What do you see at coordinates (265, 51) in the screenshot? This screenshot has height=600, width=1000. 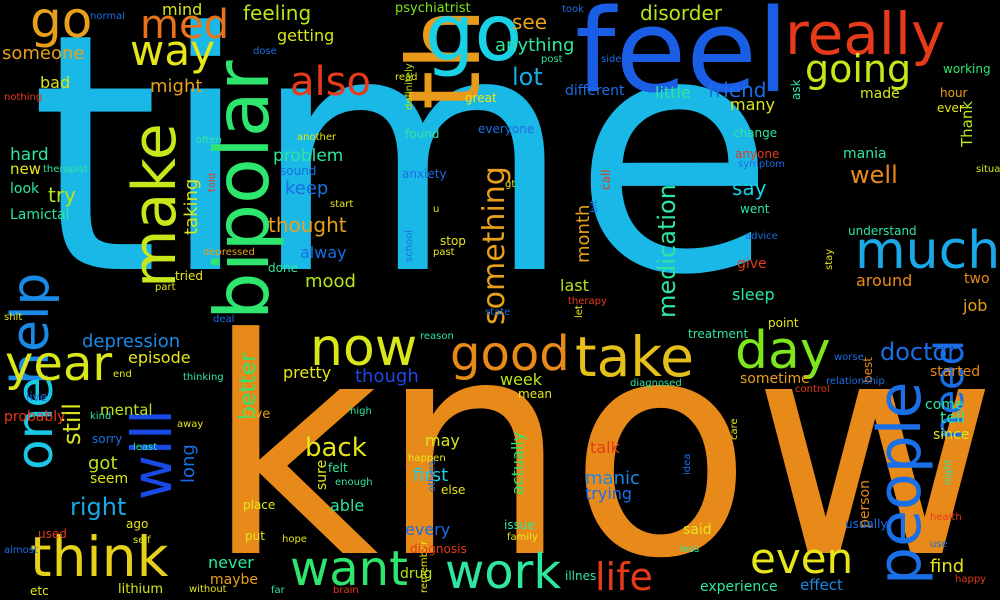 I see `cloud-word: dose` at bounding box center [265, 51].